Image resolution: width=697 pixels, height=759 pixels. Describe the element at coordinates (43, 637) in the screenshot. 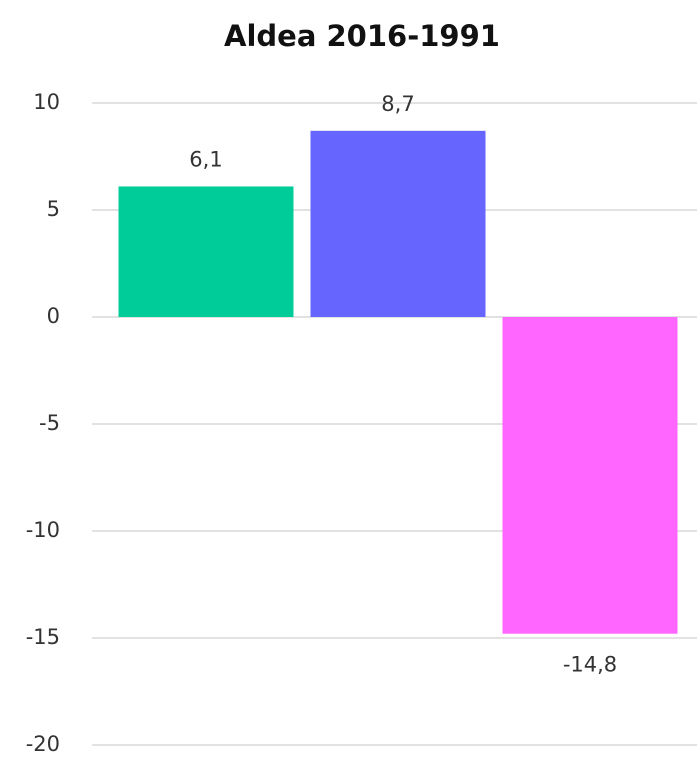

I see `y-tick-label: -15` at that location.